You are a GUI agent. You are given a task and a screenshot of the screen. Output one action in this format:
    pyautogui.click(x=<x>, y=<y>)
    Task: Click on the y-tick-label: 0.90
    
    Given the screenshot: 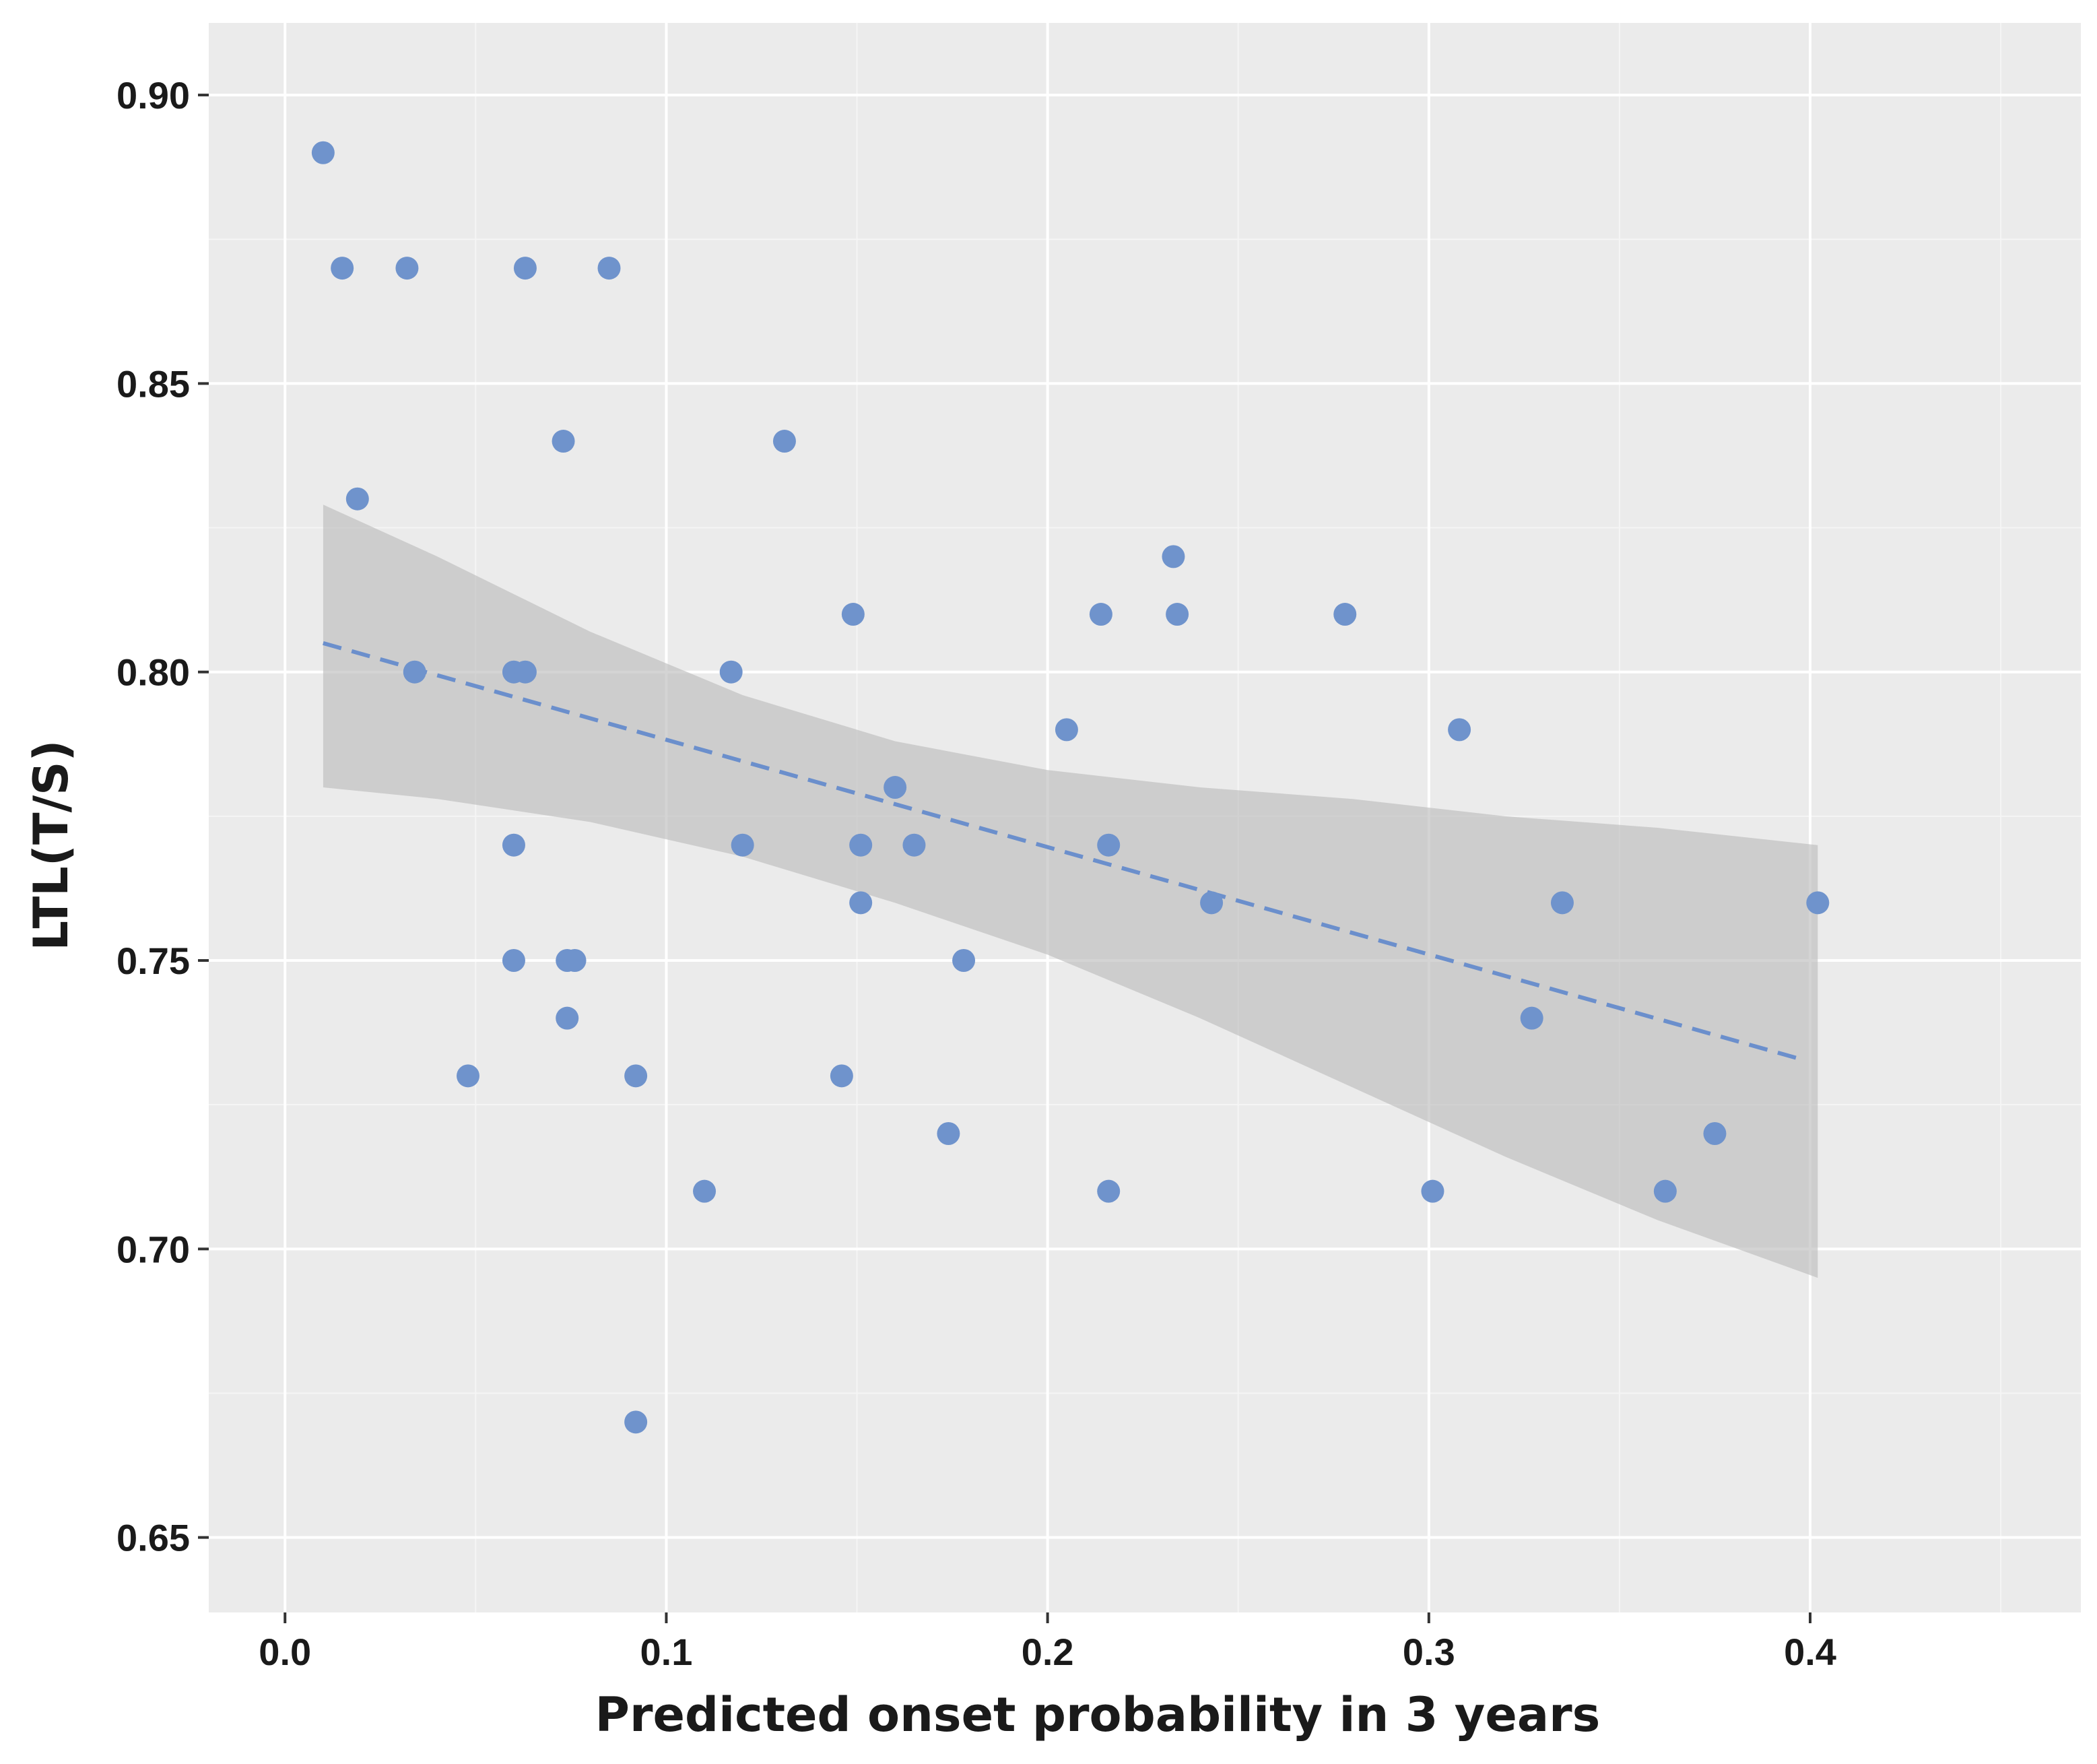 What is the action you would take?
    pyautogui.click(x=153, y=95)
    